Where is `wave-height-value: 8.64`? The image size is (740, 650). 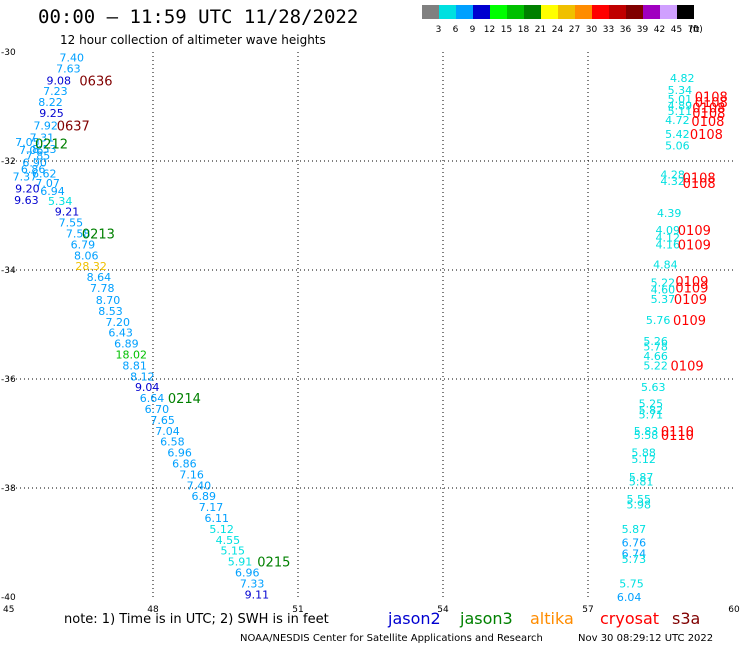 wave-height-value: 8.64 is located at coordinates (99, 277).